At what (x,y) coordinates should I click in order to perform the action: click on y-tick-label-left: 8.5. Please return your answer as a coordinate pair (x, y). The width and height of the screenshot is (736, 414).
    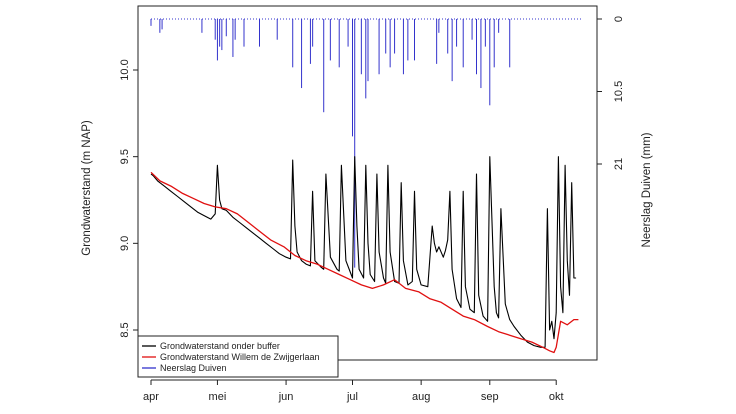
    Looking at the image, I should click on (125, 329).